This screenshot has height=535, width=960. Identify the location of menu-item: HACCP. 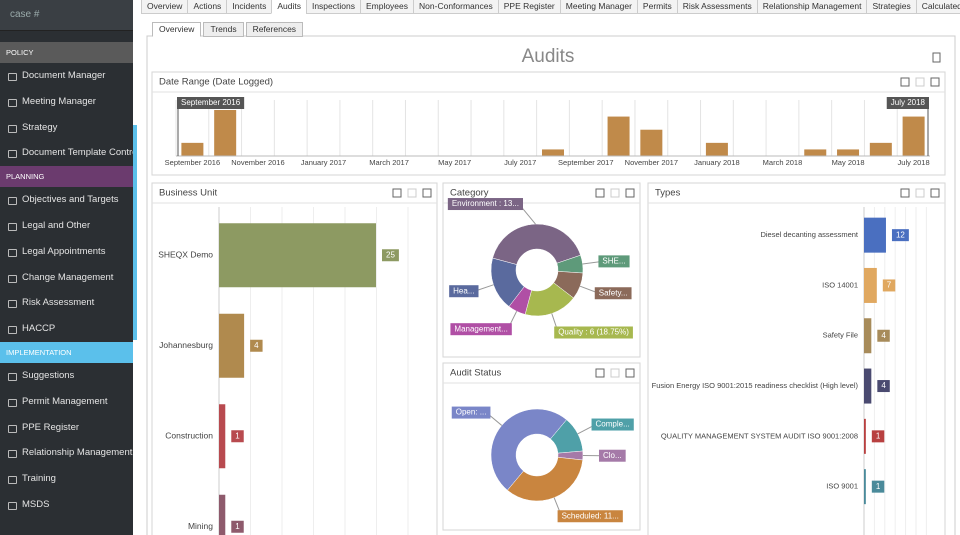
(66, 329).